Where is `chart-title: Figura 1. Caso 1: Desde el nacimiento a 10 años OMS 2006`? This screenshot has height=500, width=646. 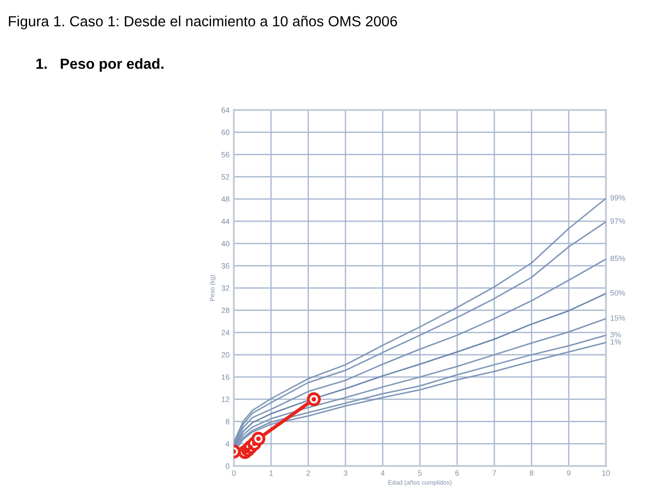
chart-title: Figura 1. Caso 1: Desde el nacimiento a 10 años OMS 2006 is located at coordinates (203, 23).